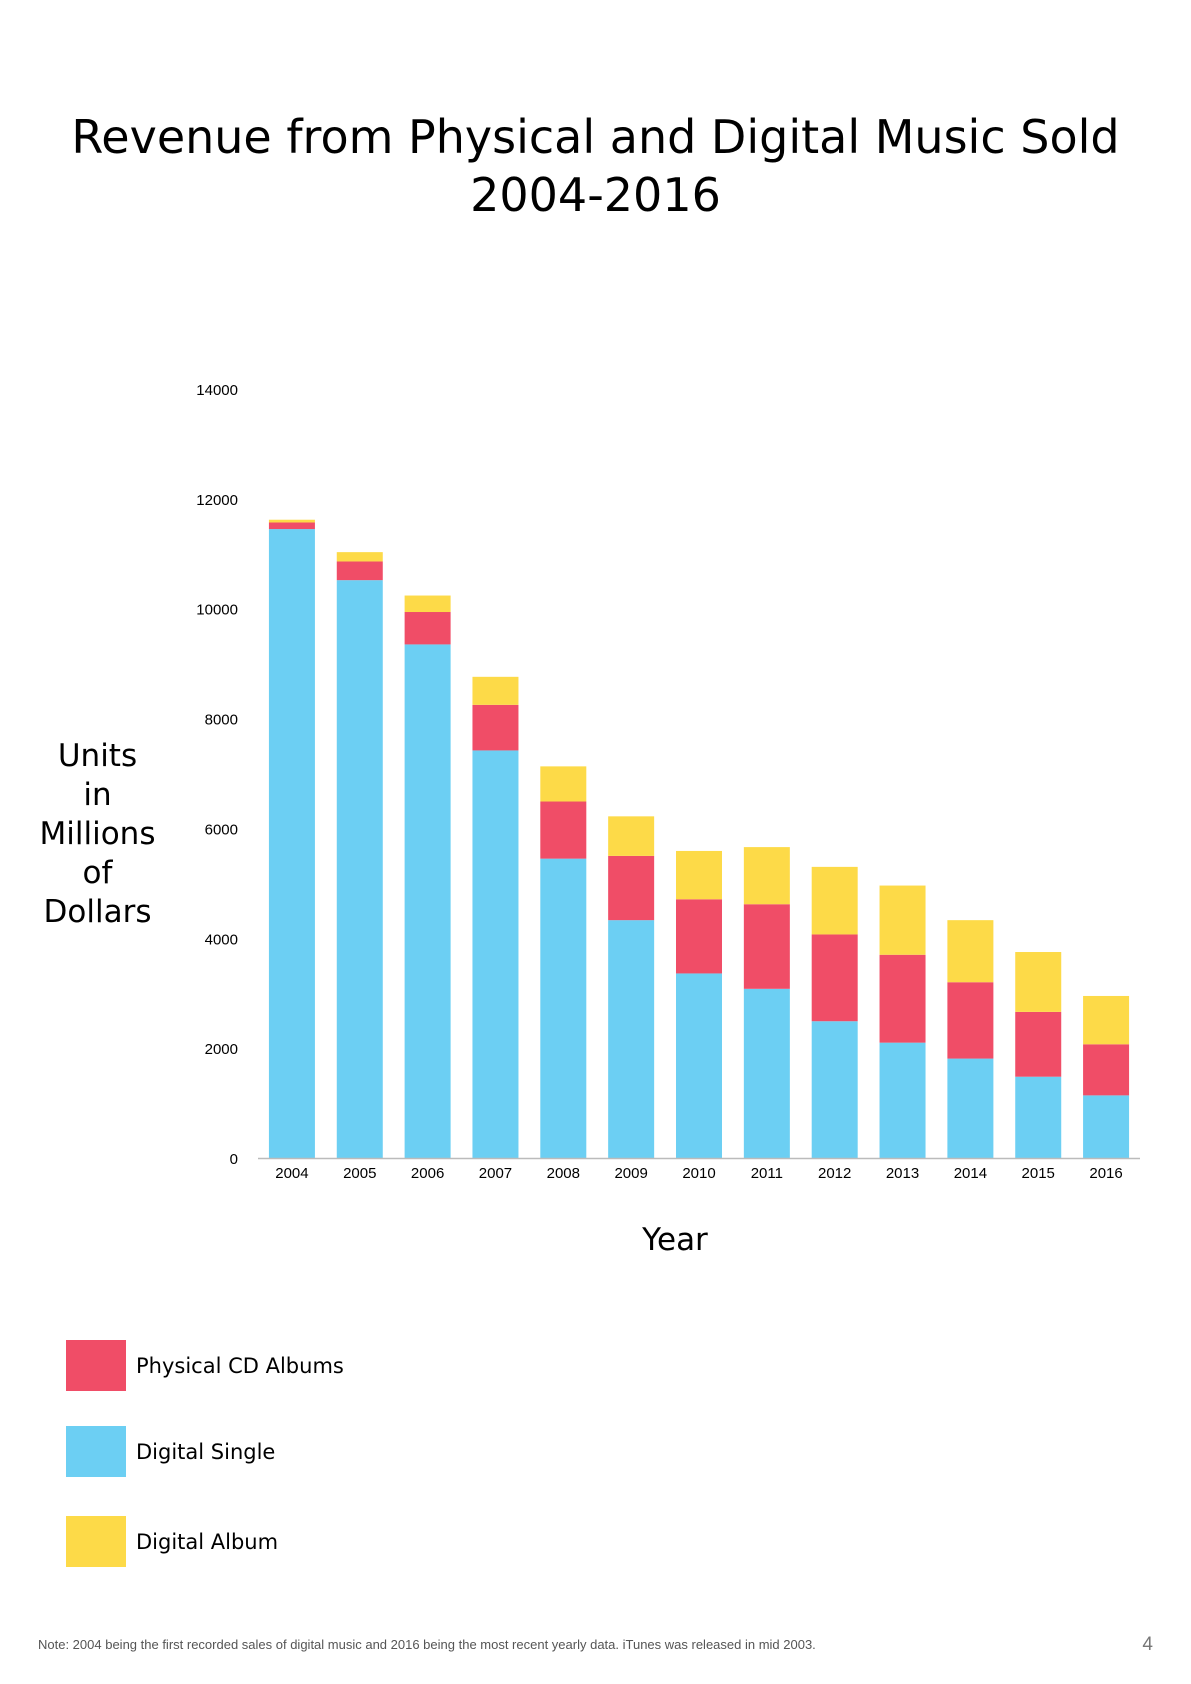 This screenshot has width=1191, height=1684. I want to click on y-axis-label-line: of, so click(97, 873).